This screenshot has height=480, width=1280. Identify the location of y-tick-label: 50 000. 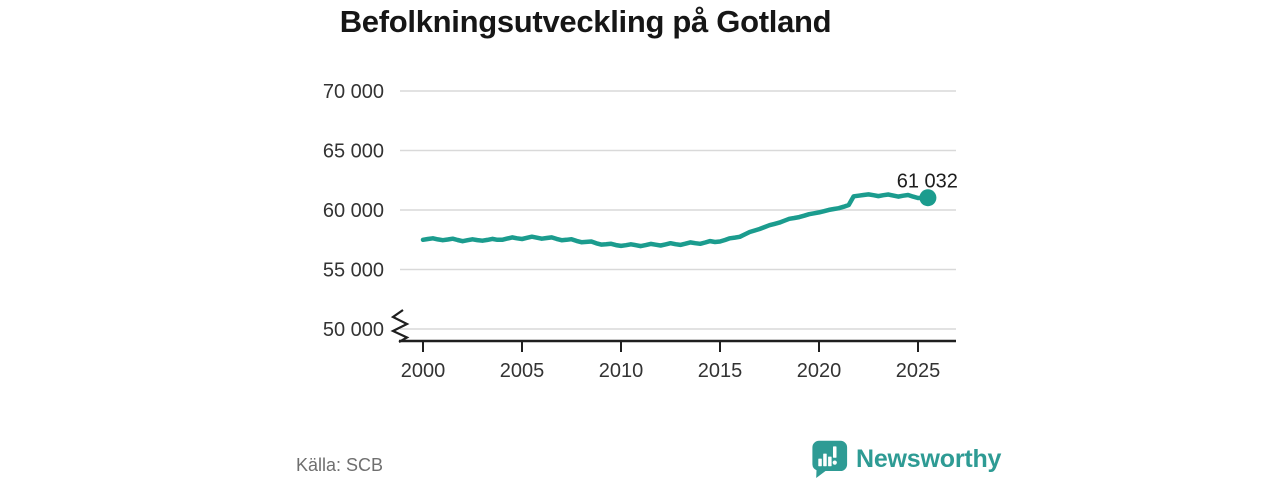
(353, 330).